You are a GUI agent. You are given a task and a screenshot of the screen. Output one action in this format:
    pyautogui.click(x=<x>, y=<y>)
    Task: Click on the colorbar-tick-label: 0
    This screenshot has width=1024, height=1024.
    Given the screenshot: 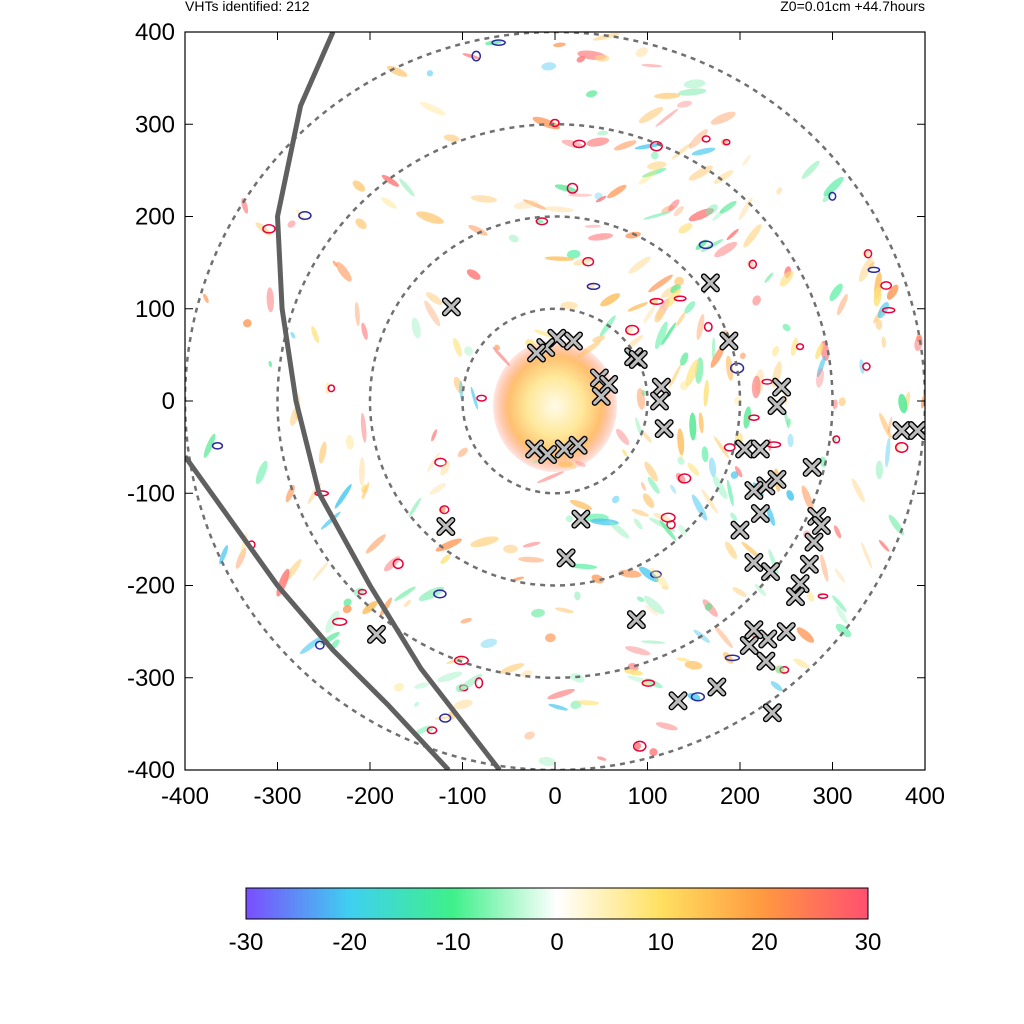 What is the action you would take?
    pyautogui.click(x=556, y=942)
    